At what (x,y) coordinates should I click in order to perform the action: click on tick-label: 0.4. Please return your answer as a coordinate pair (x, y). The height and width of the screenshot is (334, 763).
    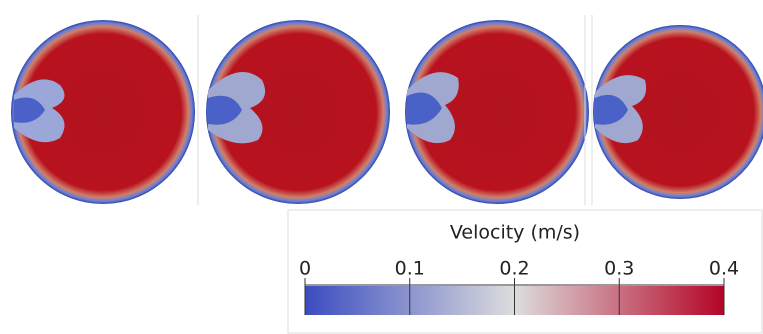
    Looking at the image, I should click on (724, 269).